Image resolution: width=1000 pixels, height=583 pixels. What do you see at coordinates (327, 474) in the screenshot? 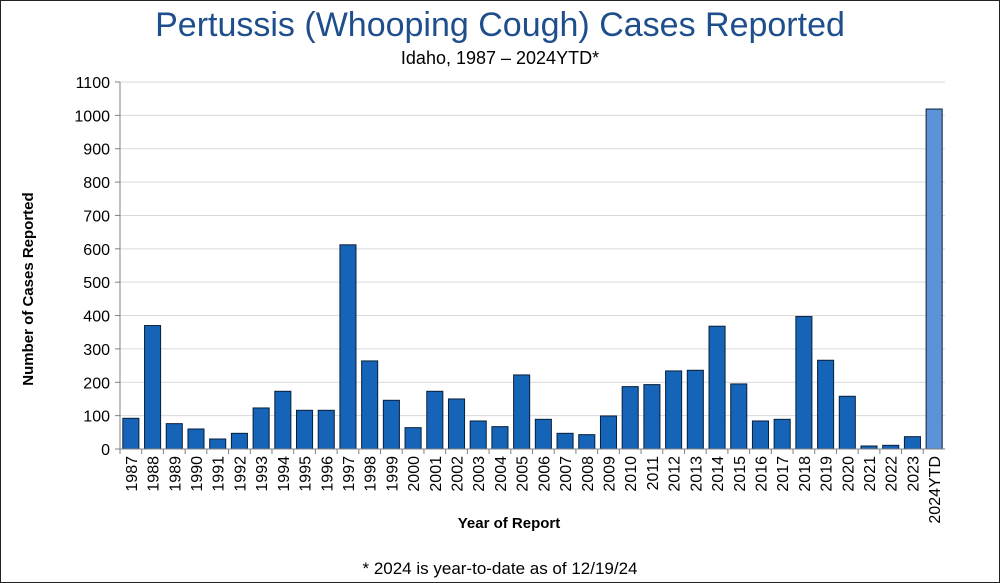
I see `x-tick-label: 1996` at bounding box center [327, 474].